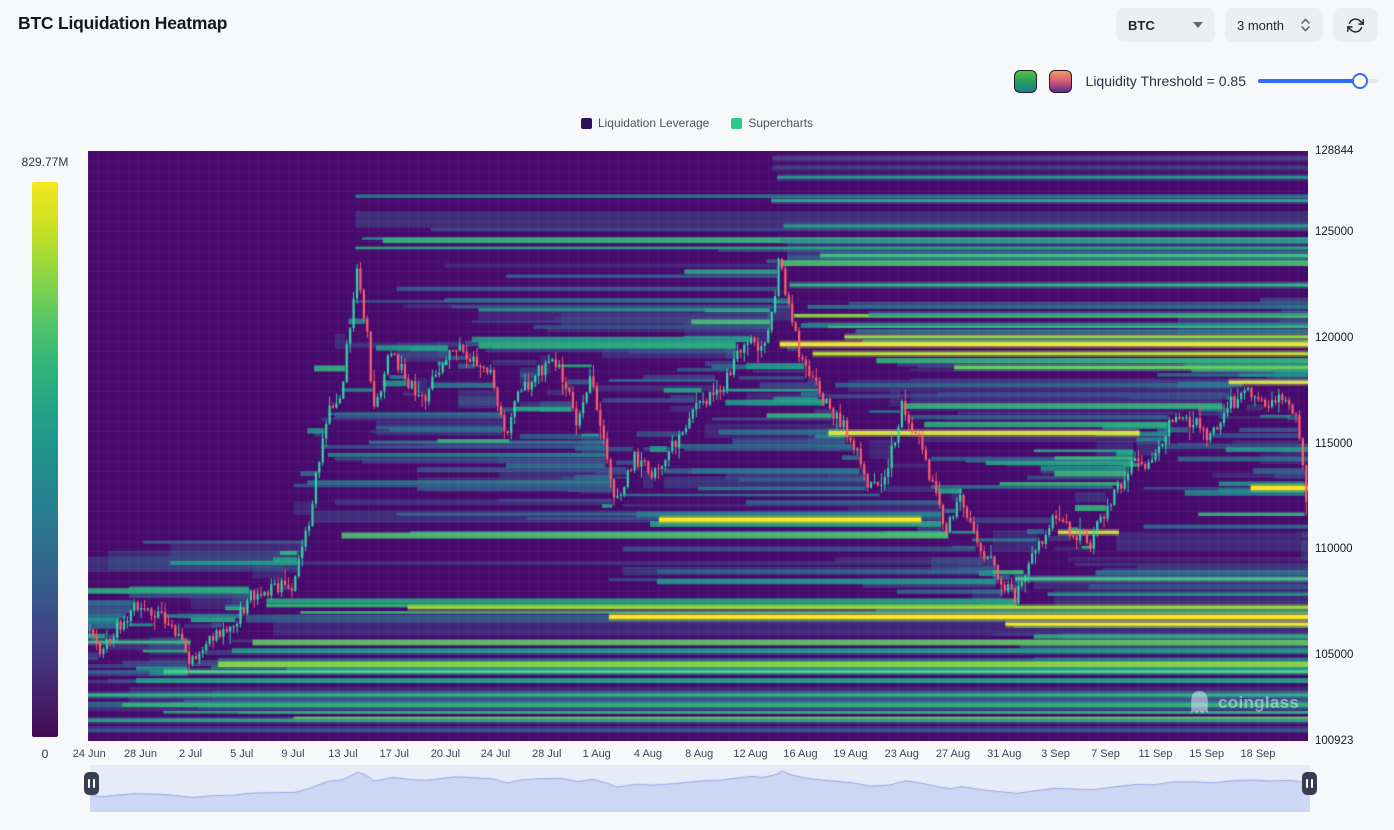 The width and height of the screenshot is (1394, 830). Describe the element at coordinates (1360, 81) in the screenshot. I see `threshold-slider-handle` at that location.